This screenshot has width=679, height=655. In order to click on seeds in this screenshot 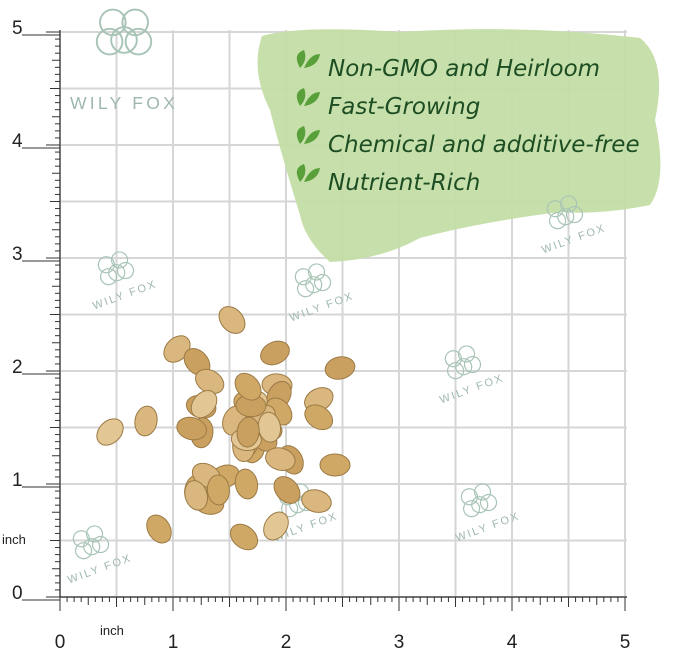, I will do `click(226, 428)`.